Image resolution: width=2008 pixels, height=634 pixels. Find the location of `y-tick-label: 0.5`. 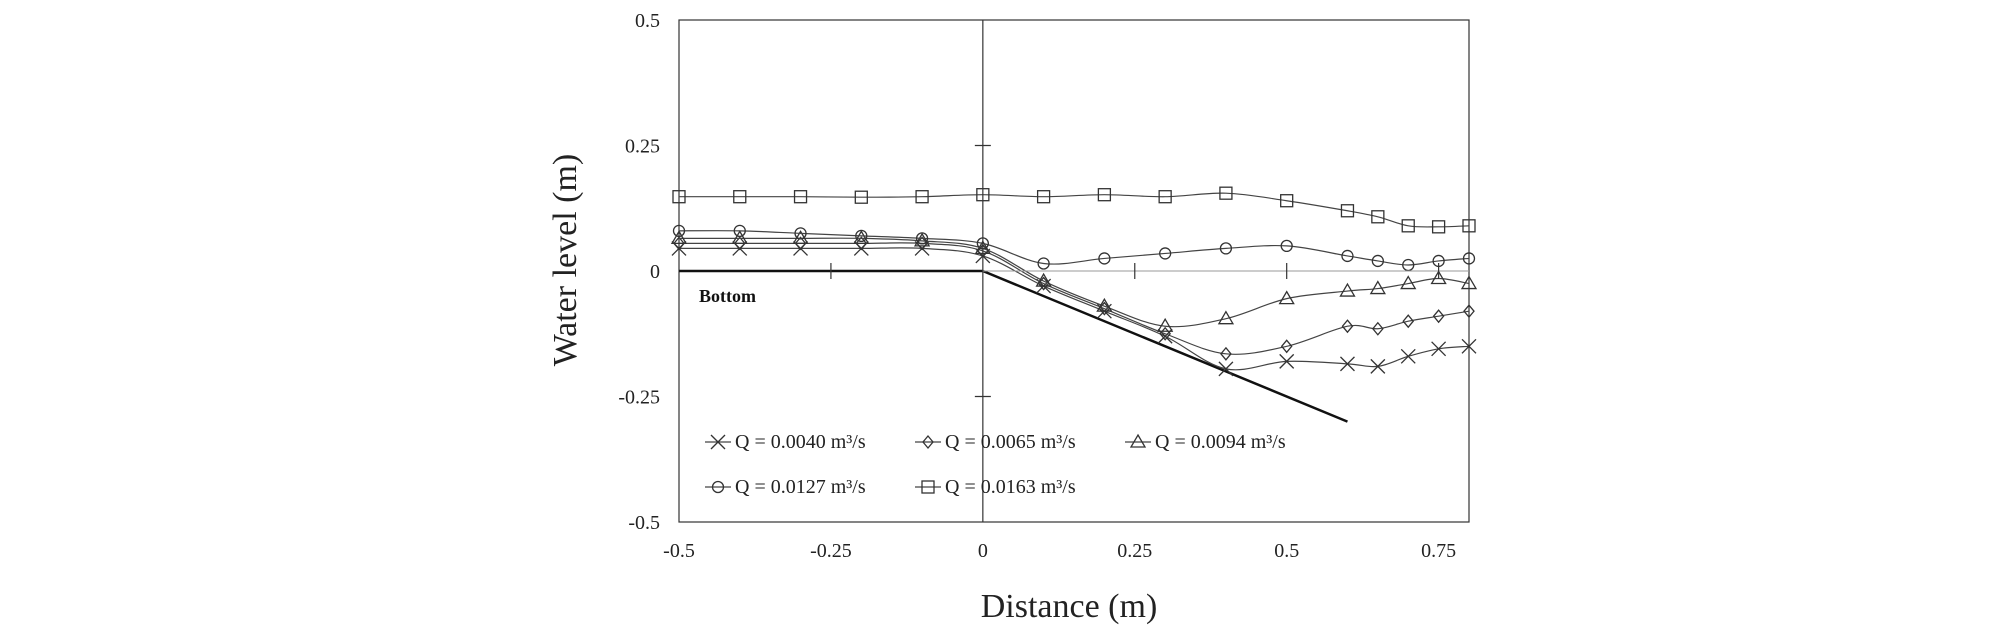

y-tick-label: 0.5 is located at coordinates (647, 21).